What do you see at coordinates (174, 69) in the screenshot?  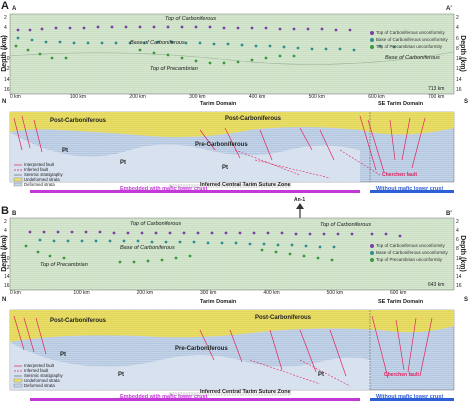 I see `panel-a-hz-top-pre: Top of Precambrian` at bounding box center [174, 69].